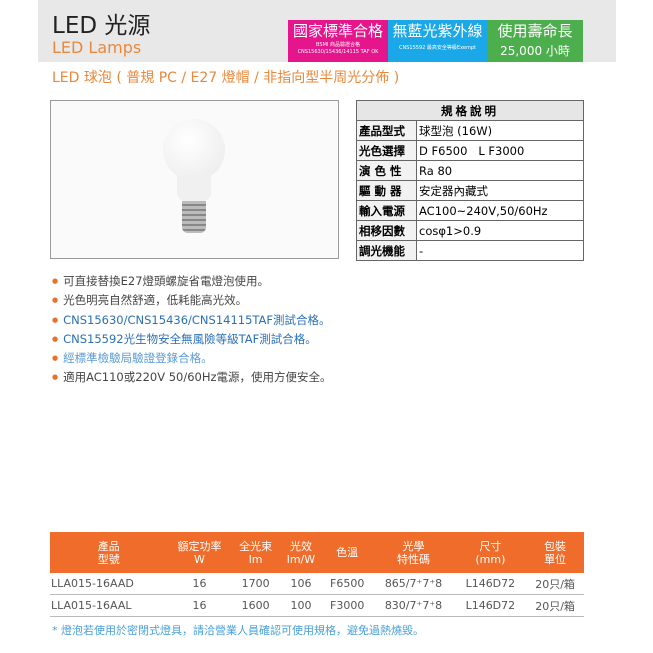  I want to click on badge-text: 25,000 小時, so click(535, 51).